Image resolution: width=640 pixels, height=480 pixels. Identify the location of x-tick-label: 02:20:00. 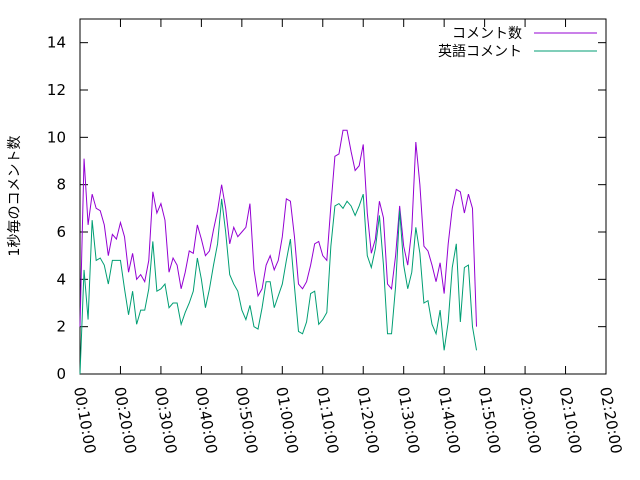
(610, 420).